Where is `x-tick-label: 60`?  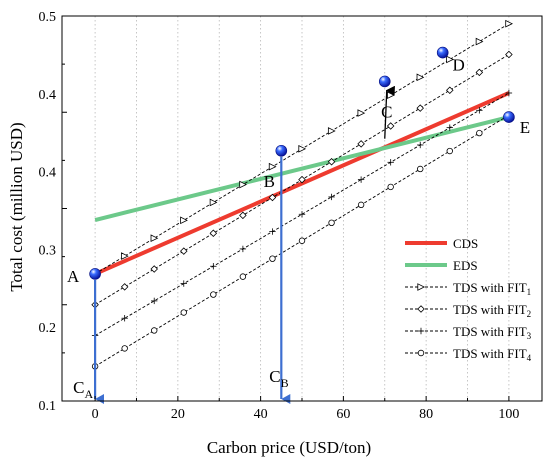
x-tick-label: 60 is located at coordinates (343, 414).